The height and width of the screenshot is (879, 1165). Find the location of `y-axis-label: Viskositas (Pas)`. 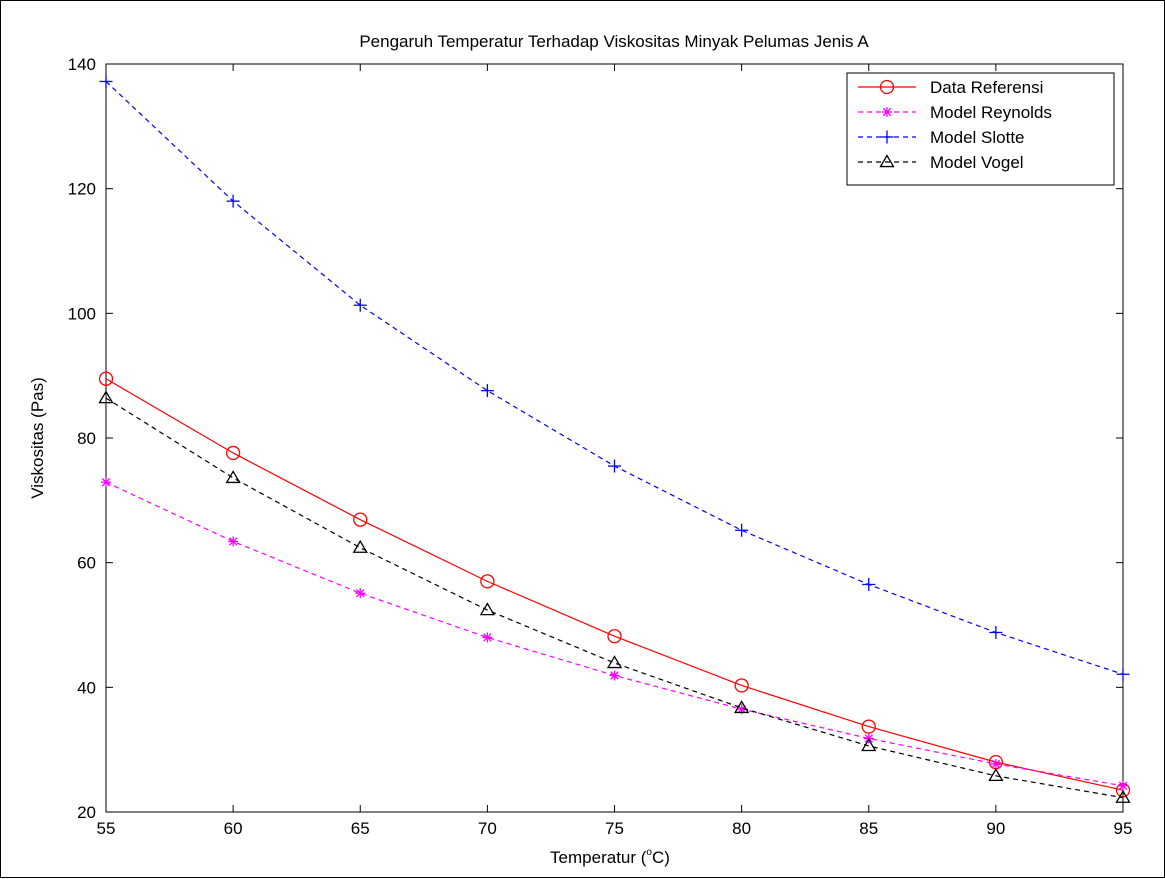

y-axis-label: Viskositas (Pas) is located at coordinates (37, 438).